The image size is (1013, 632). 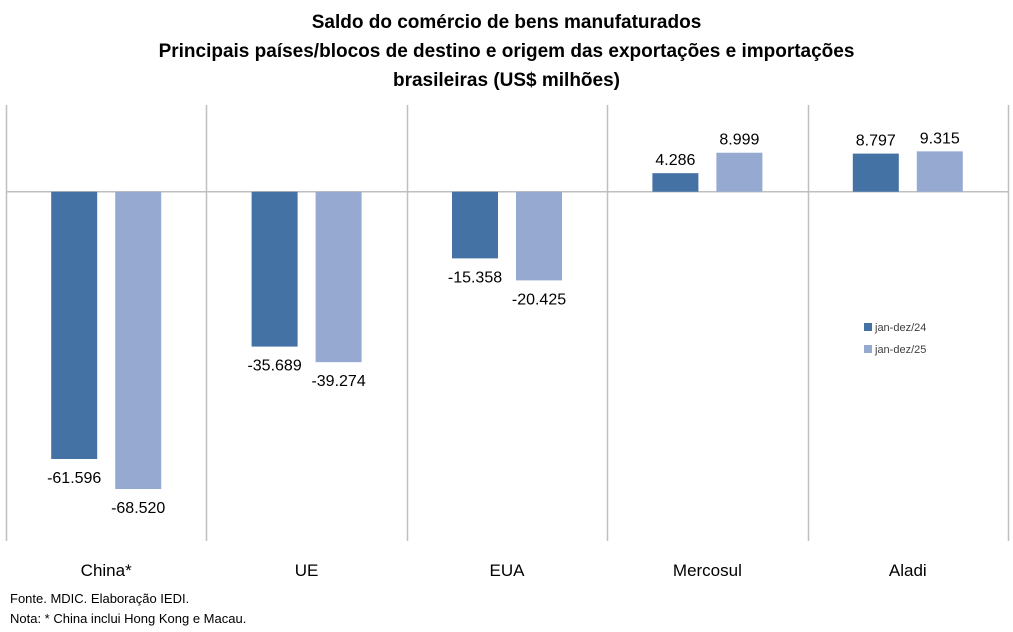 What do you see at coordinates (506, 22) in the screenshot?
I see `chart-title-line-1: Saldo do comércio de bens manufaturados` at bounding box center [506, 22].